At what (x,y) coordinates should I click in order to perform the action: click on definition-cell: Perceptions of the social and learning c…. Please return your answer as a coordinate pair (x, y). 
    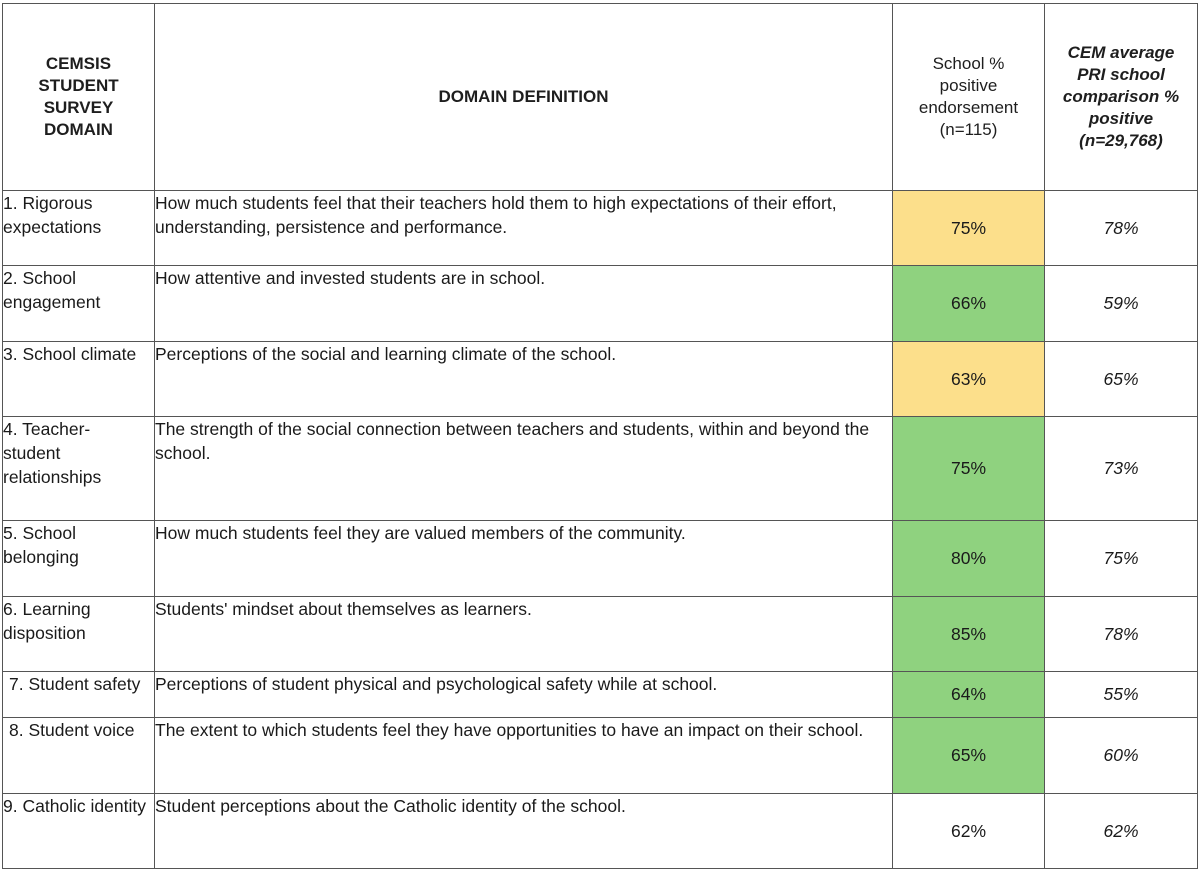
    Looking at the image, I should click on (523, 379).